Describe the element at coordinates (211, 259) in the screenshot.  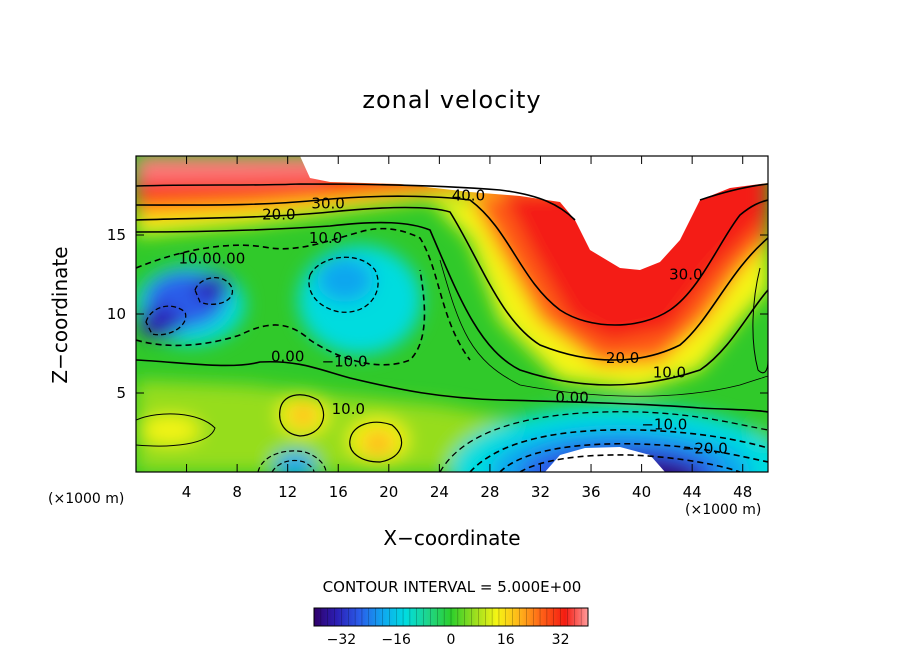
I see `contour-label: 10.00.00` at that location.